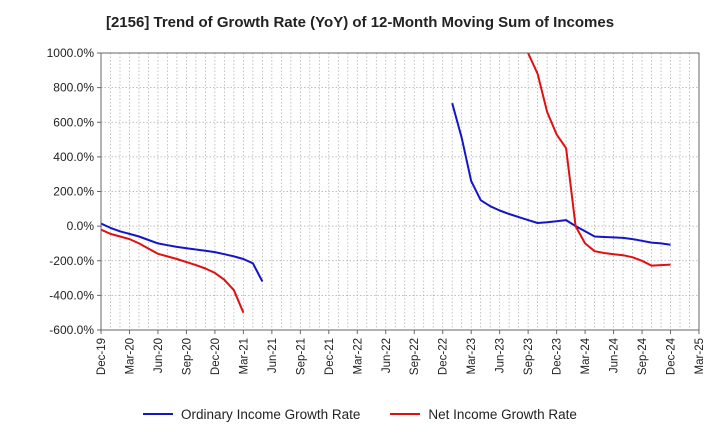 Image resolution: width=720 pixels, height=440 pixels. I want to click on x-tick-label: Sep-24, so click(643, 356).